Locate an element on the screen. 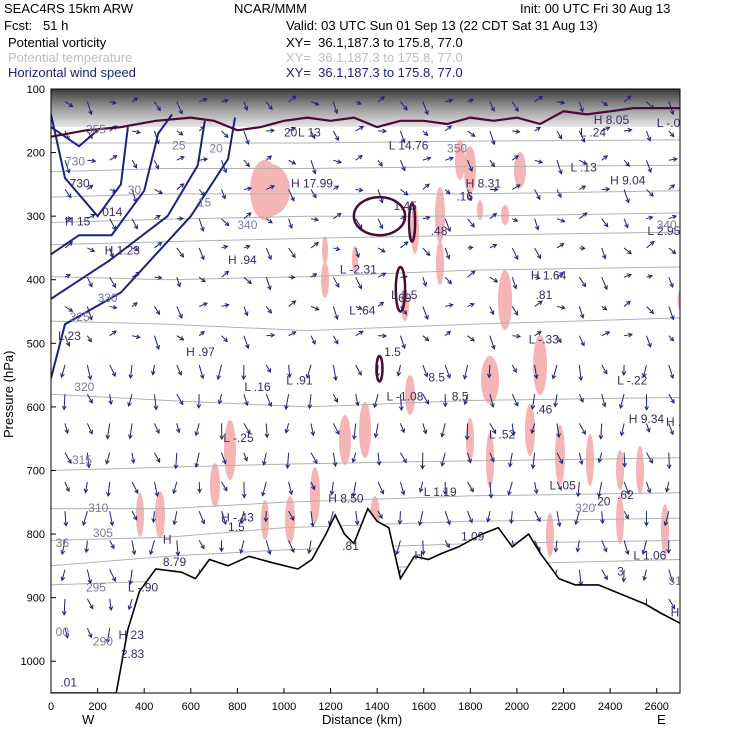 This screenshot has width=740, height=740. field-theta-xy: XY= 36.1,187.3 to 175.8, 77.0 is located at coordinates (374, 57).